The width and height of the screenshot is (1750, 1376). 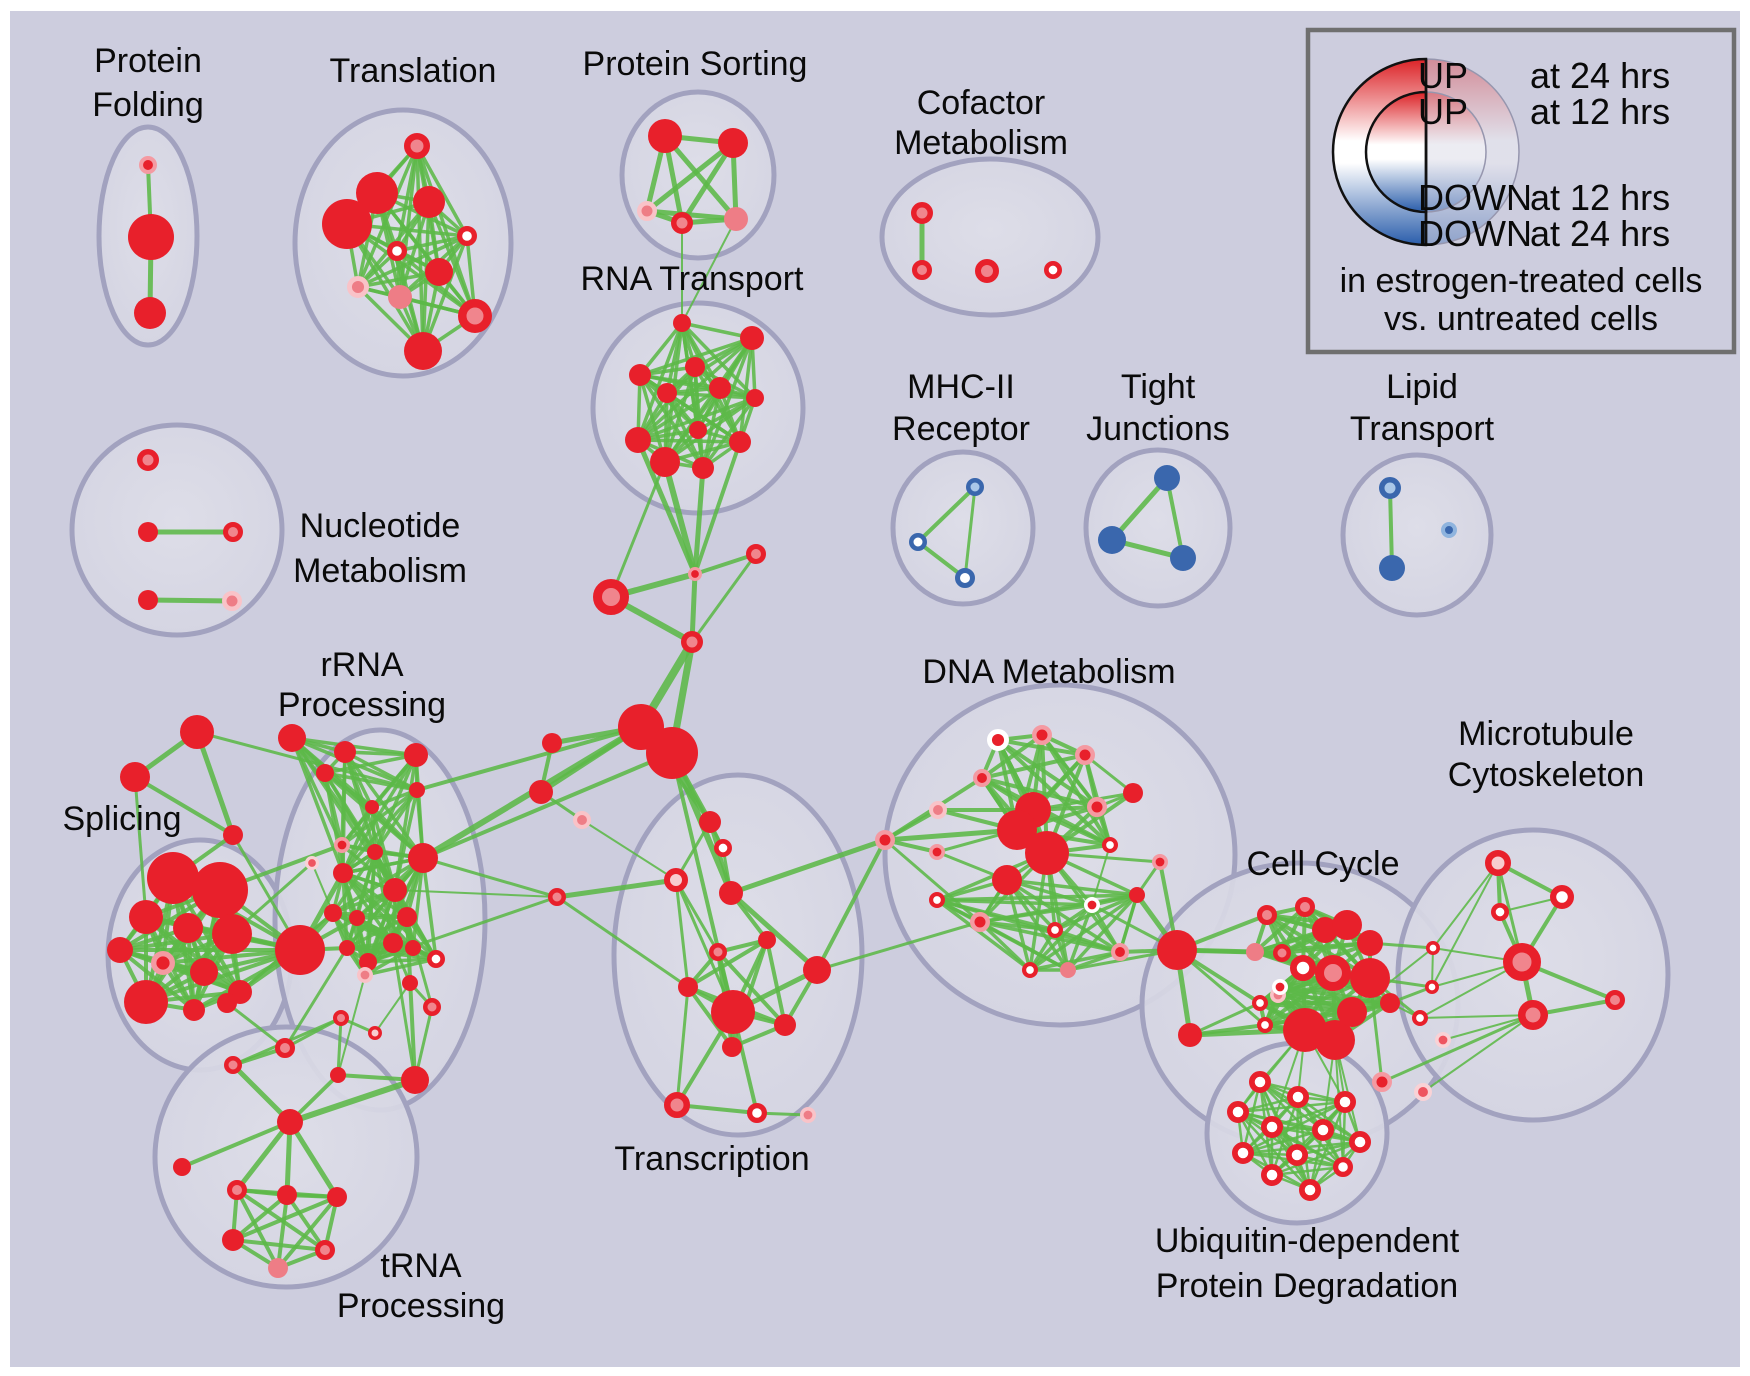 I want to click on cluster-label-trna-processing: tRNA, so click(x=421, y=1266).